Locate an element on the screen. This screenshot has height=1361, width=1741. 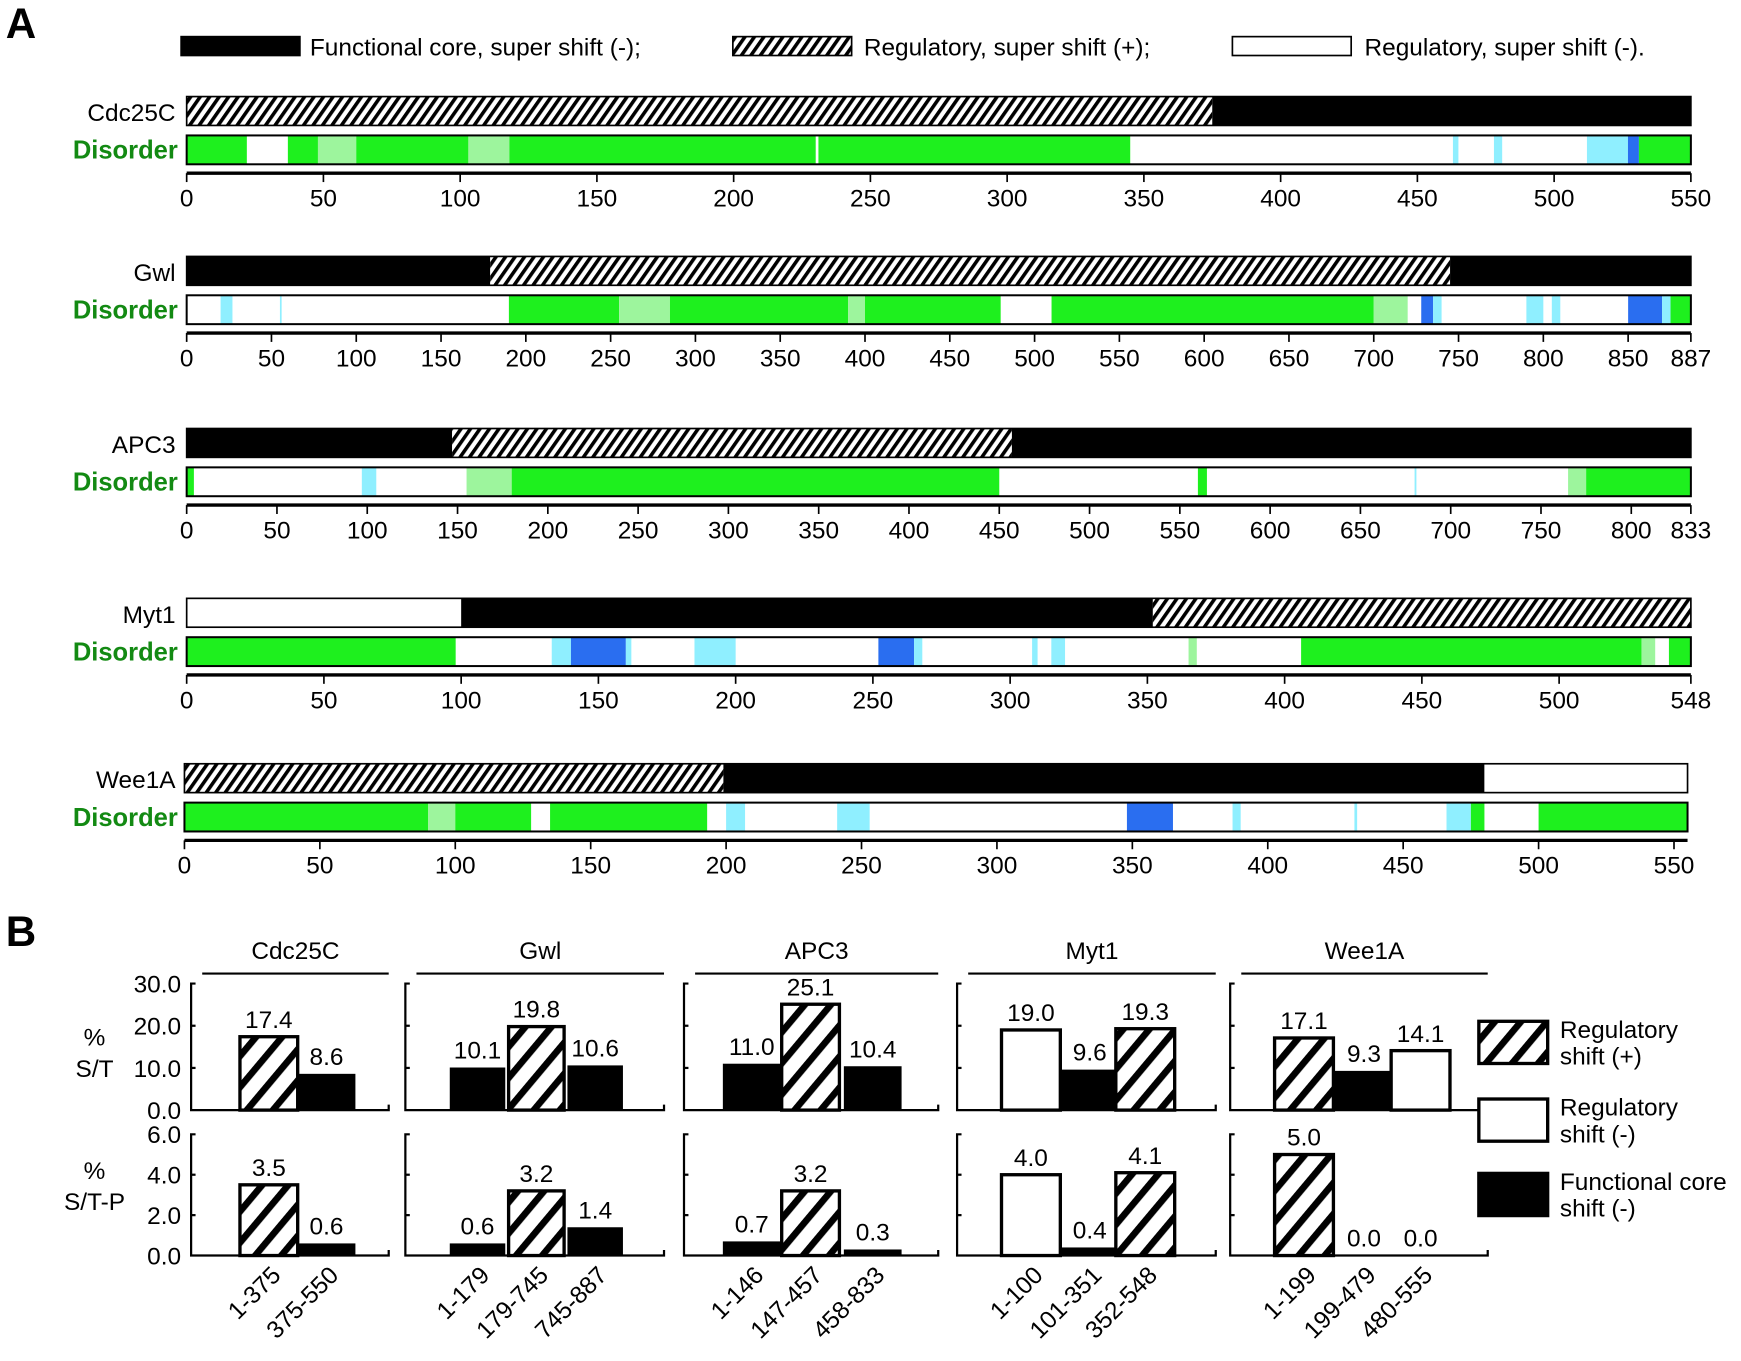
protein-name: Wee1A is located at coordinates (136, 780).